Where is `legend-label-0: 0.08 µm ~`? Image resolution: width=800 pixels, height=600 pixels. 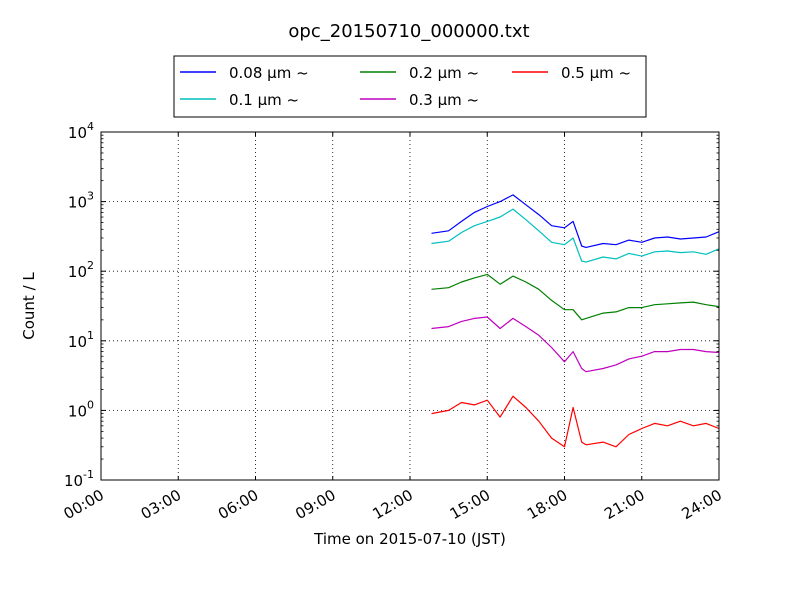
legend-label-0: 0.08 µm ~ is located at coordinates (269, 73).